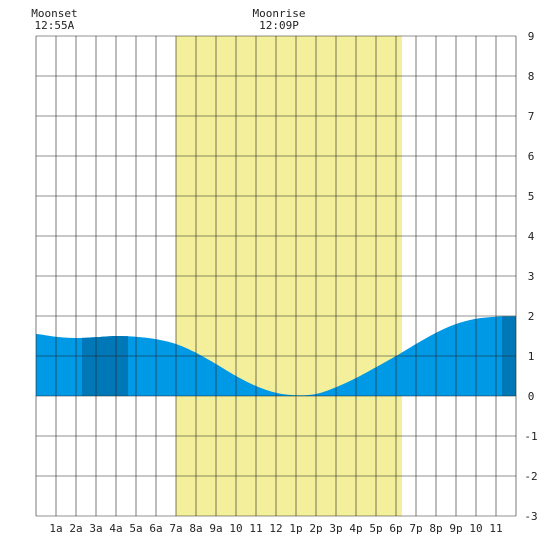  Describe the element at coordinates (415, 528) in the screenshot. I see `x-tick-label: 7p` at that location.